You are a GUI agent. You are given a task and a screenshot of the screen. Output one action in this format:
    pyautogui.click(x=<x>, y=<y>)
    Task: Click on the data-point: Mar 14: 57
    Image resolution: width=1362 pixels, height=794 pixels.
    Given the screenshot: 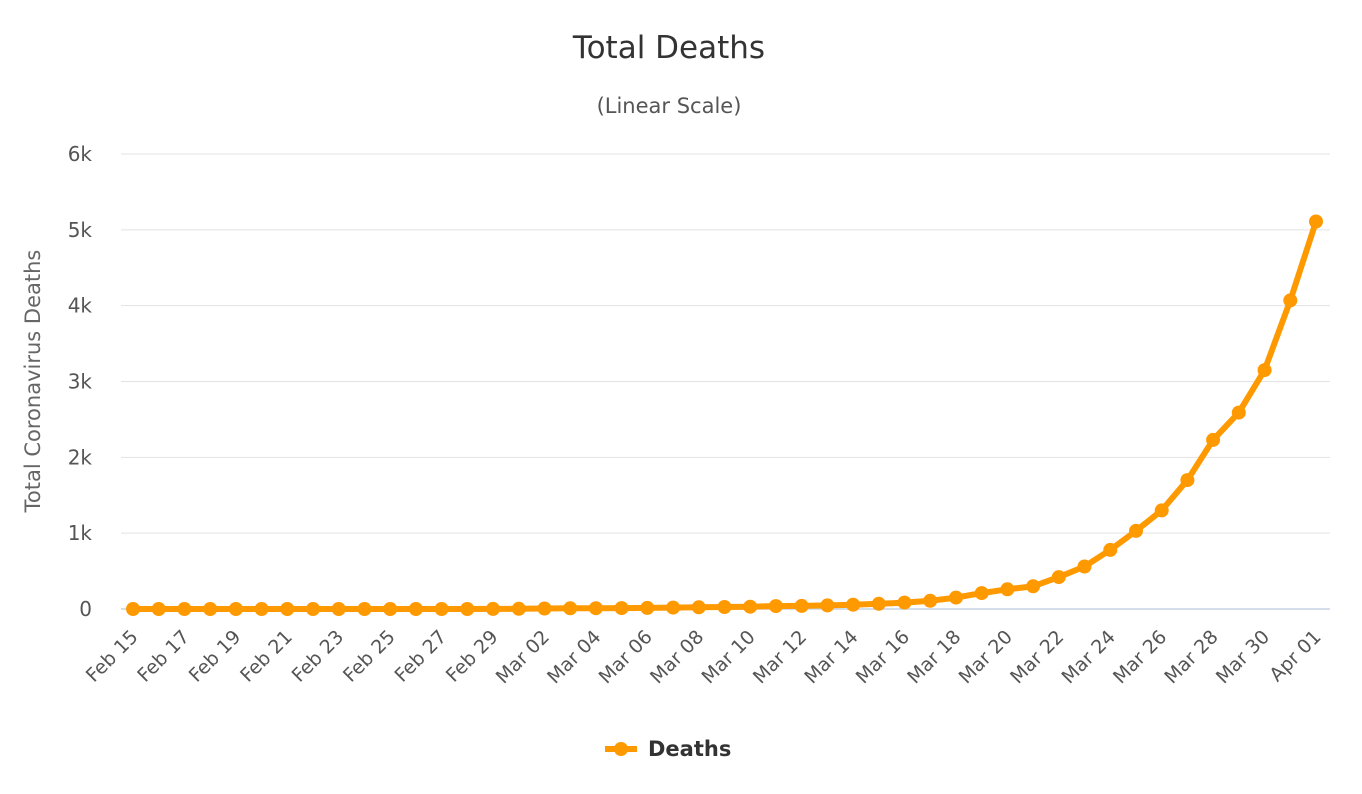 What is the action you would take?
    pyautogui.click(x=853, y=604)
    